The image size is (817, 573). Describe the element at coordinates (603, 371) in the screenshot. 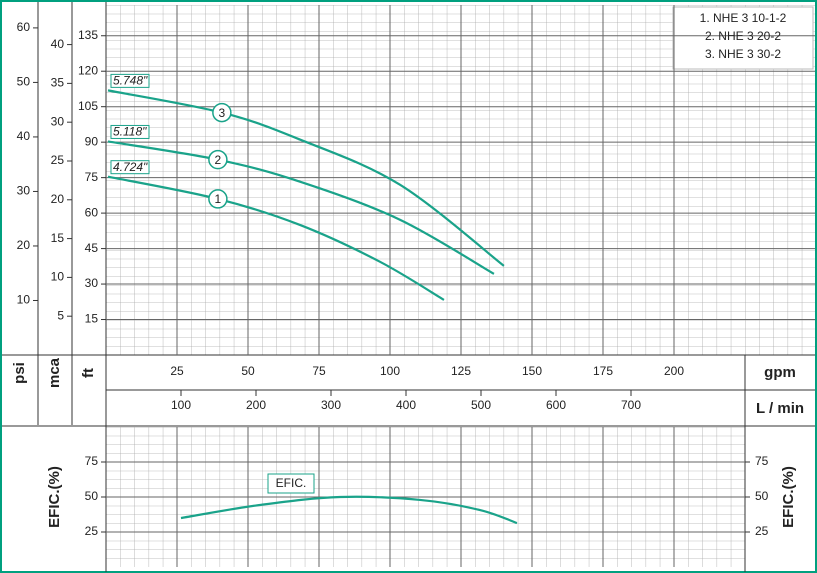

I see `x-tick-label: 175` at that location.